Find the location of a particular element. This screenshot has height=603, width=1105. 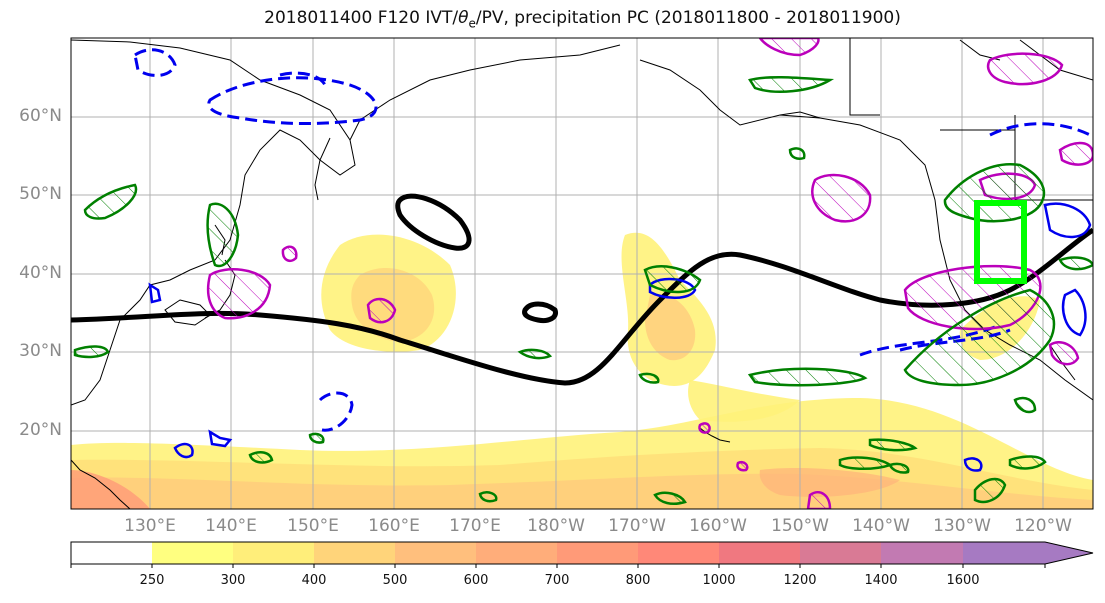

cbar-label-1000: 1000 is located at coordinates (719, 580).